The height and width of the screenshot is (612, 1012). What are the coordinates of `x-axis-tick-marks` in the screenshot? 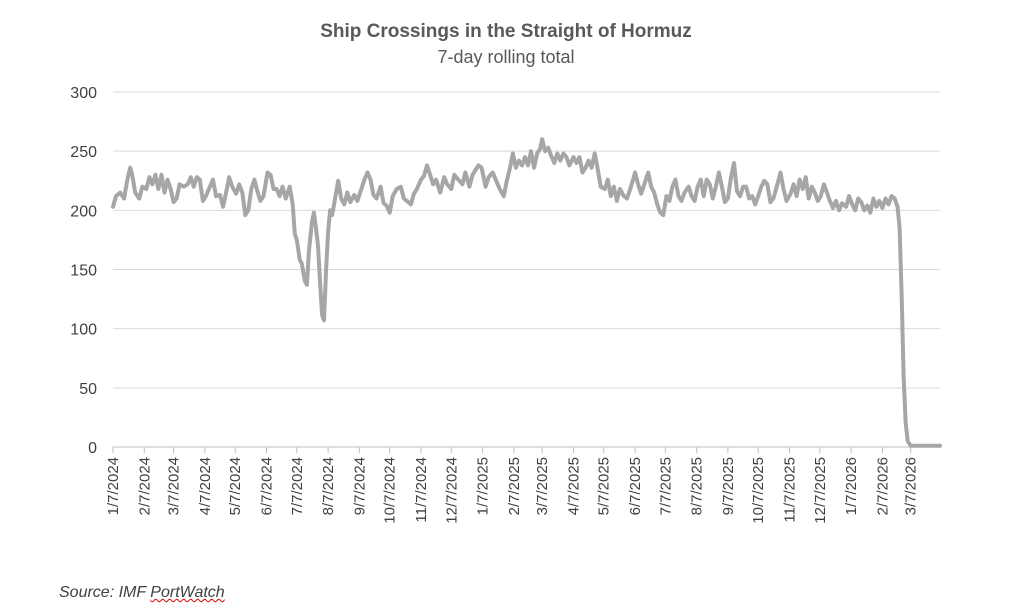 It's located at (512, 450).